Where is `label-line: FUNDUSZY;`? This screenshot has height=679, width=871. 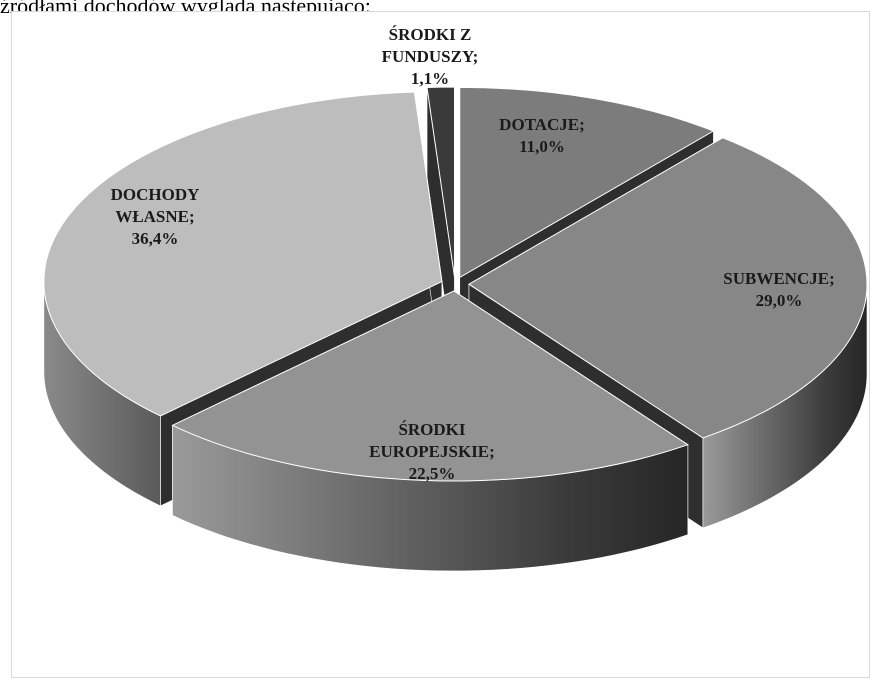 label-line: FUNDUSZY; is located at coordinates (430, 56).